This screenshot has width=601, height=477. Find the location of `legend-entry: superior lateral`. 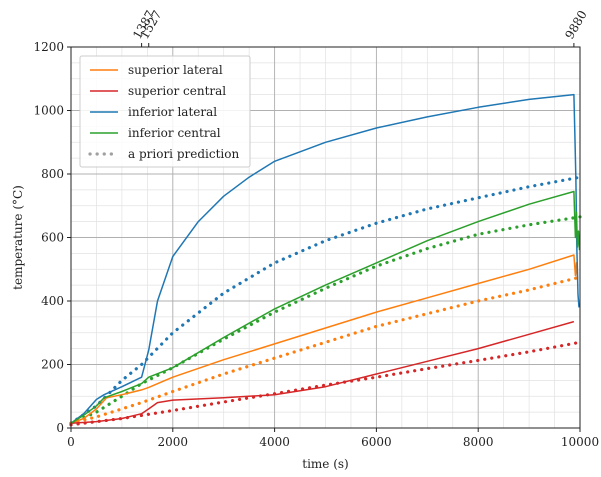

legend-entry: superior lateral is located at coordinates (175, 70).